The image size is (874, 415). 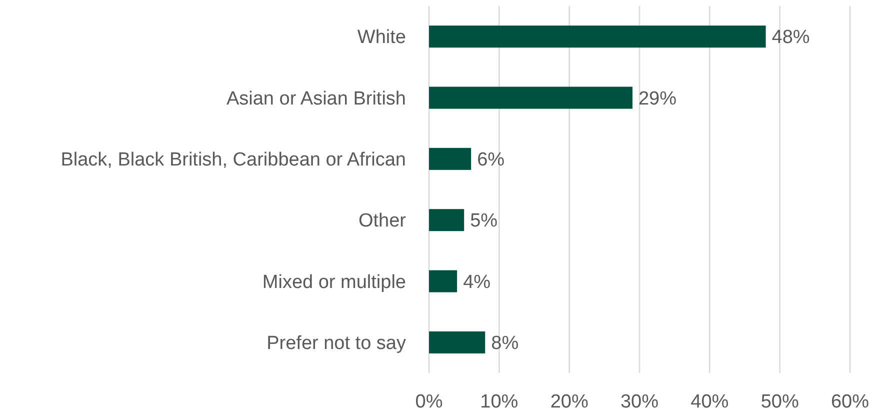 I want to click on y-tick-label: Black, Black British, Caribbean or African, so click(x=233, y=160).